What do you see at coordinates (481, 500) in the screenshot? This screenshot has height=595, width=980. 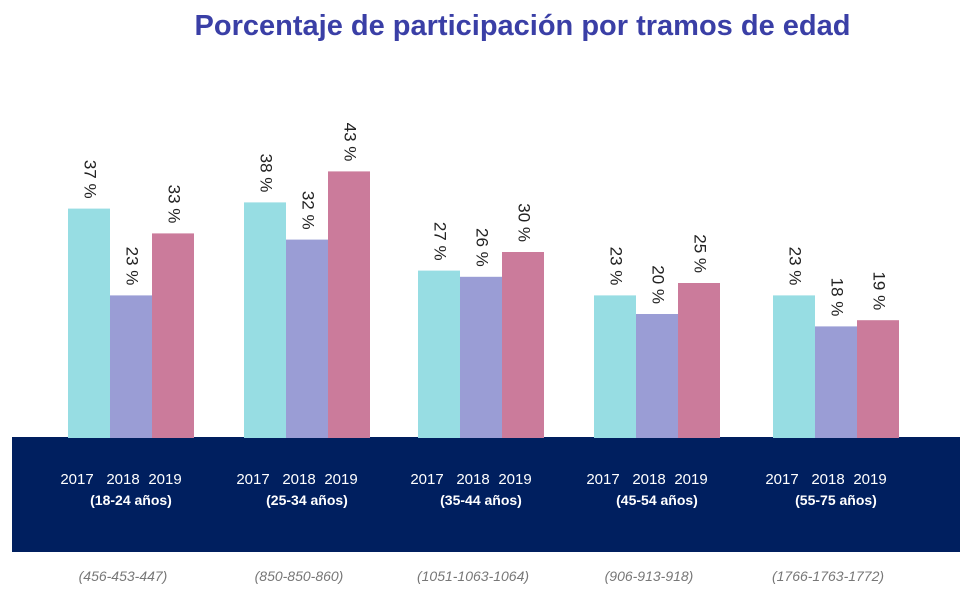 I see `age-group-label: (35-44 años)` at bounding box center [481, 500].